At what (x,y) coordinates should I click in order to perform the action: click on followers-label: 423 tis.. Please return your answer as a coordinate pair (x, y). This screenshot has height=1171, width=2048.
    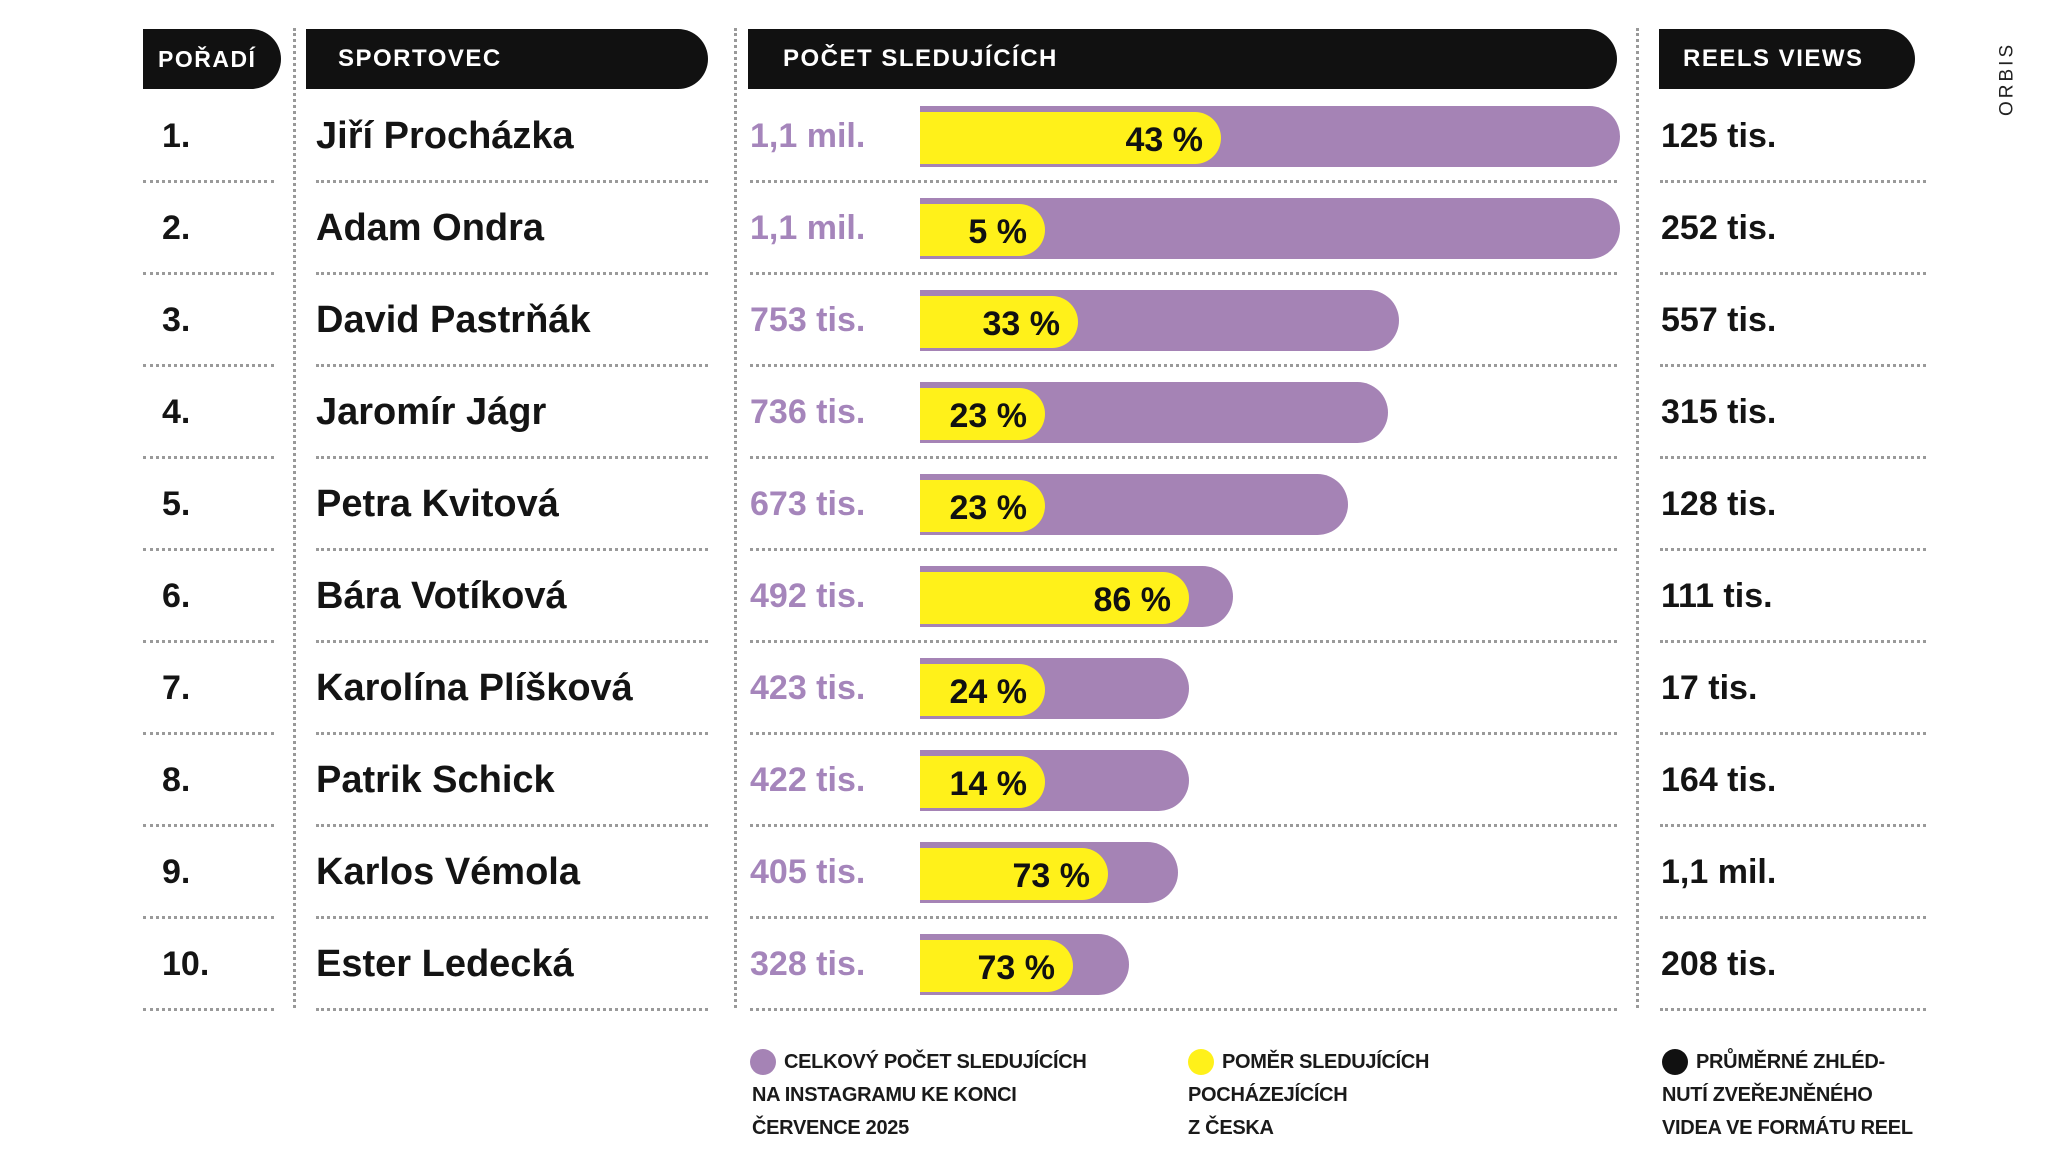
    Looking at the image, I should click on (808, 688).